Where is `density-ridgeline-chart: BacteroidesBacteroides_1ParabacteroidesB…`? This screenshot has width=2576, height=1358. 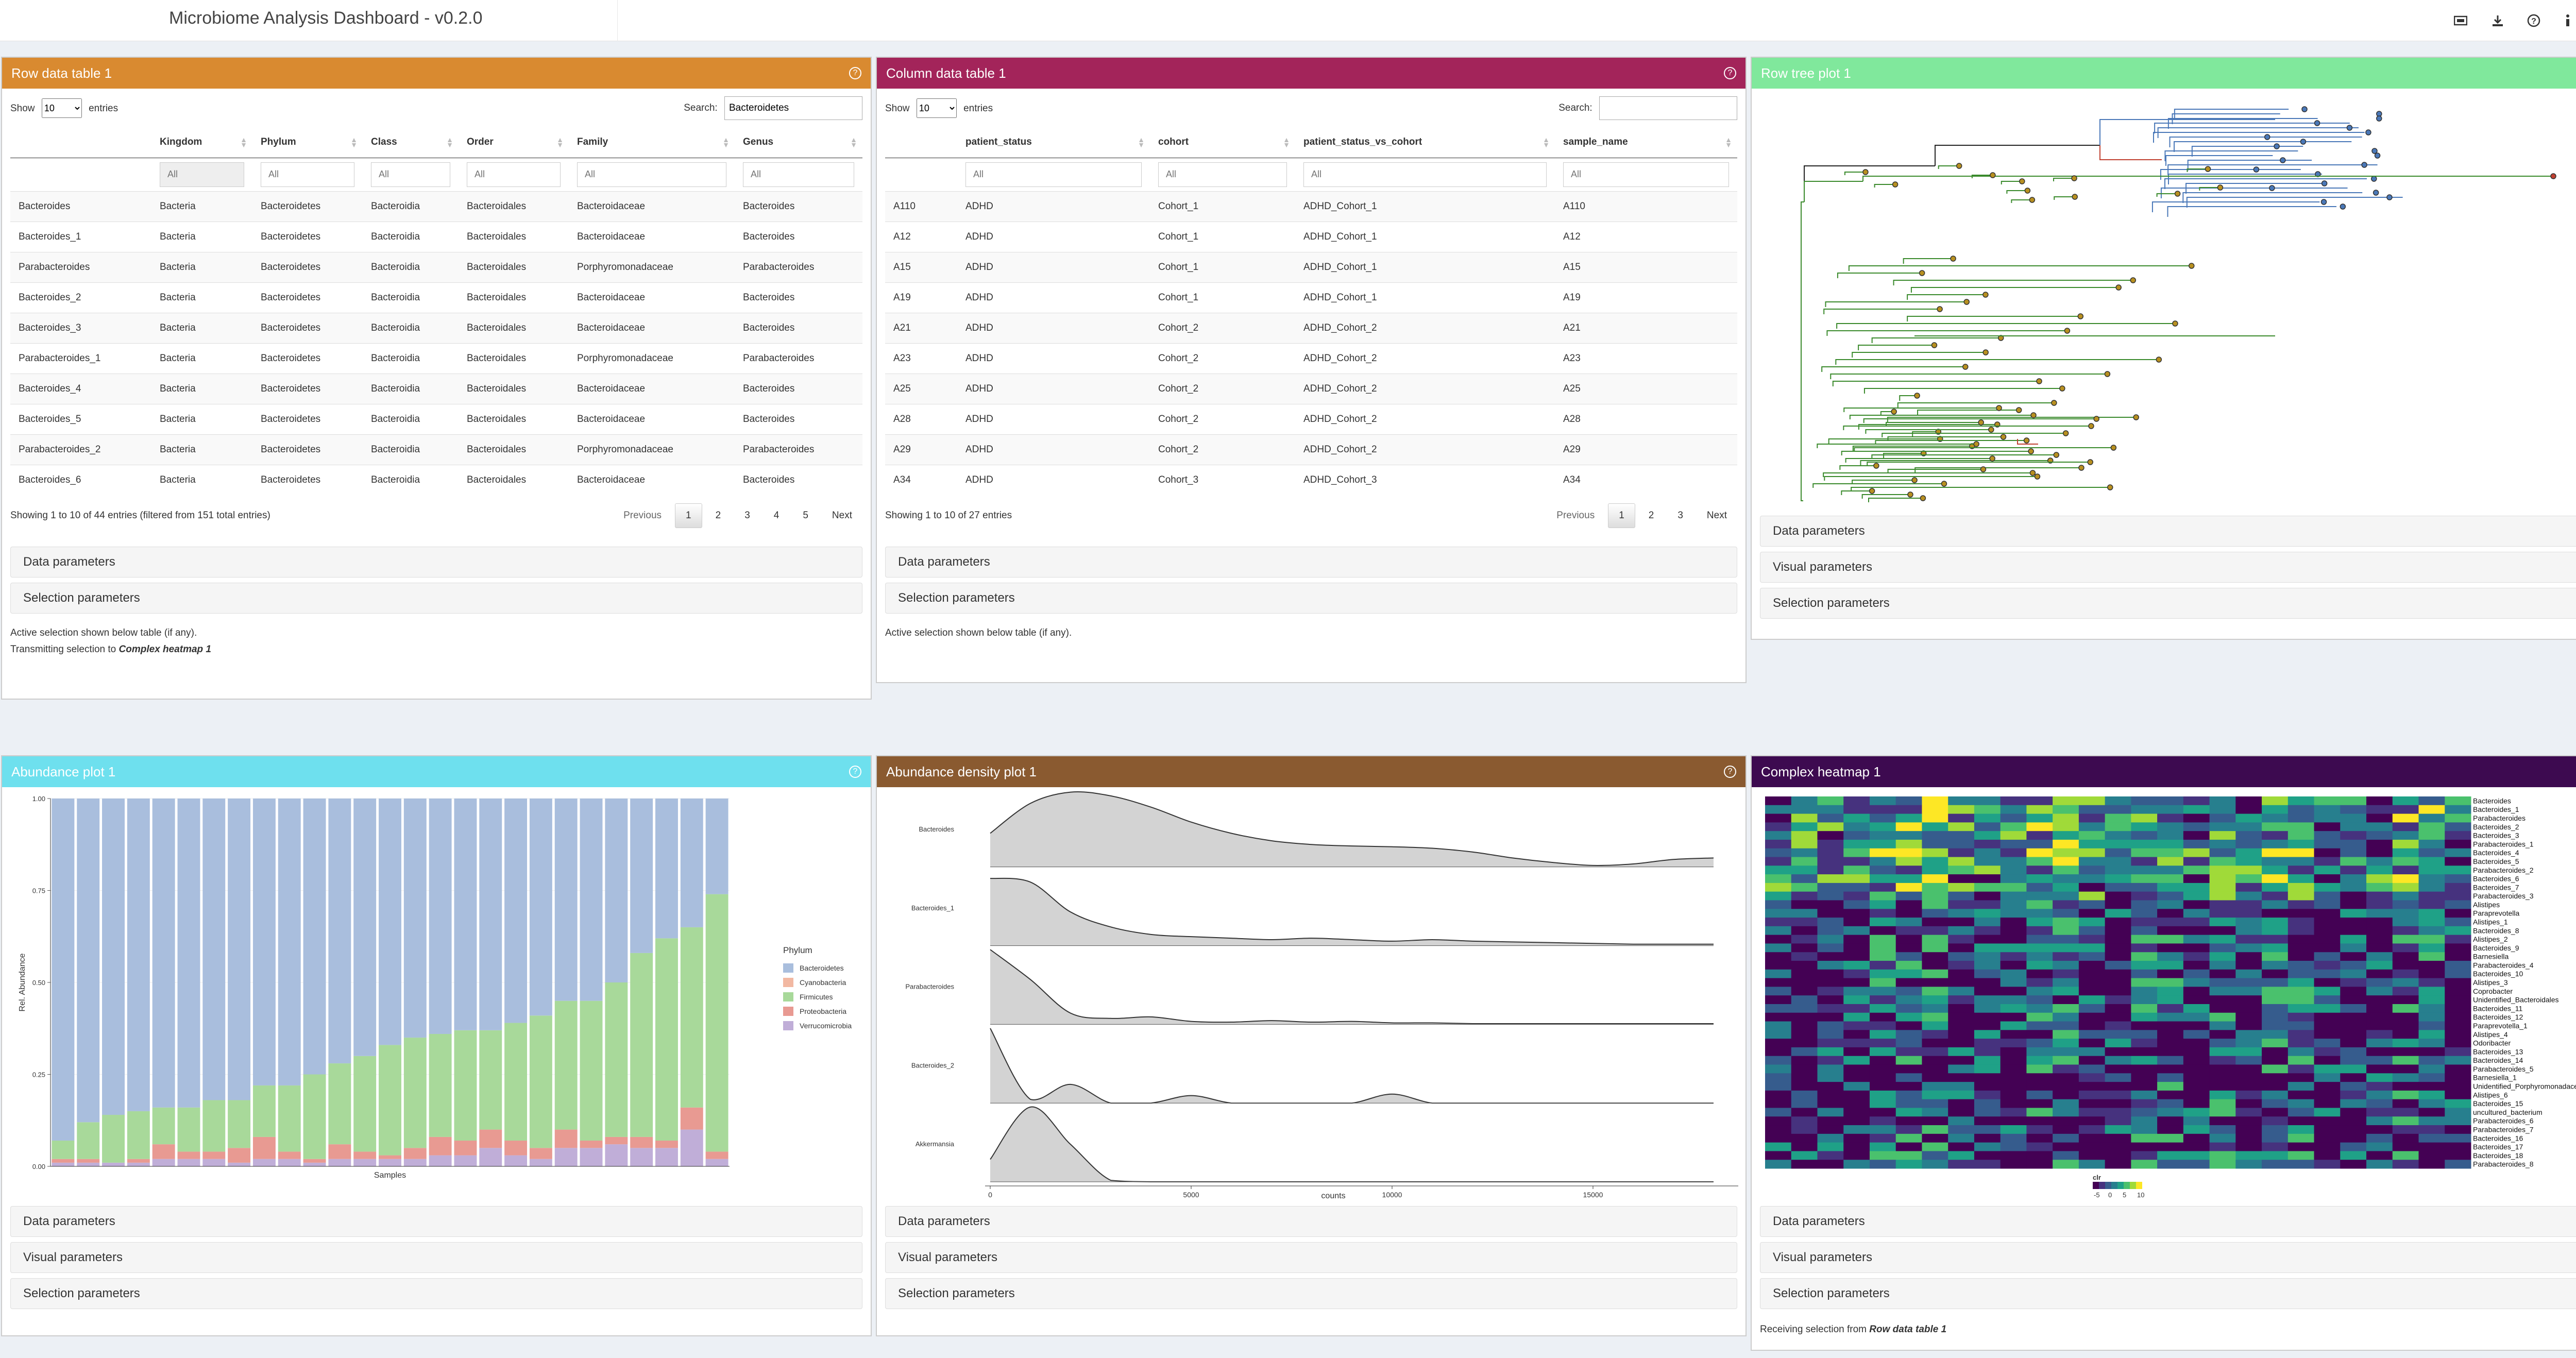 density-ridgeline-chart: BacteroidesBacteroides_1ParabacteroidesB… is located at coordinates (1316, 993).